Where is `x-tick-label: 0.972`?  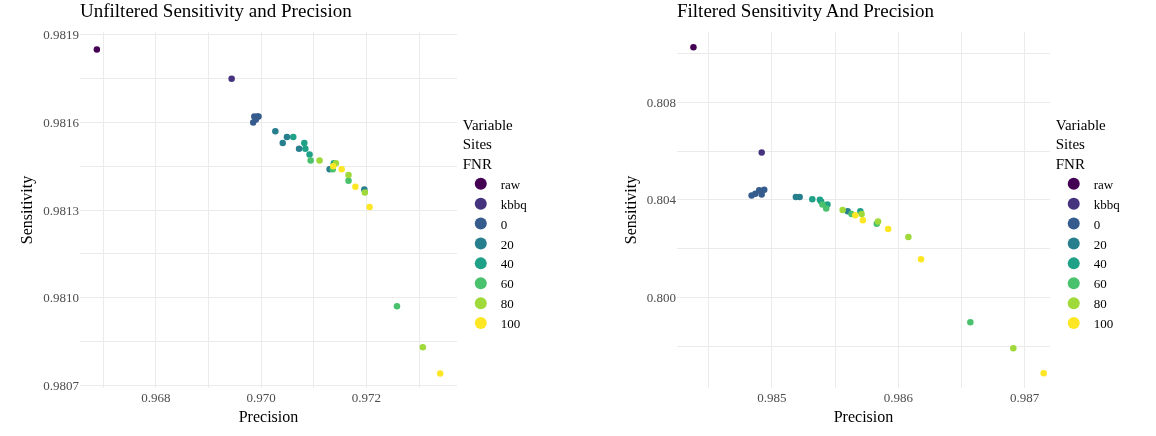
x-tick-label: 0.972 is located at coordinates (366, 397).